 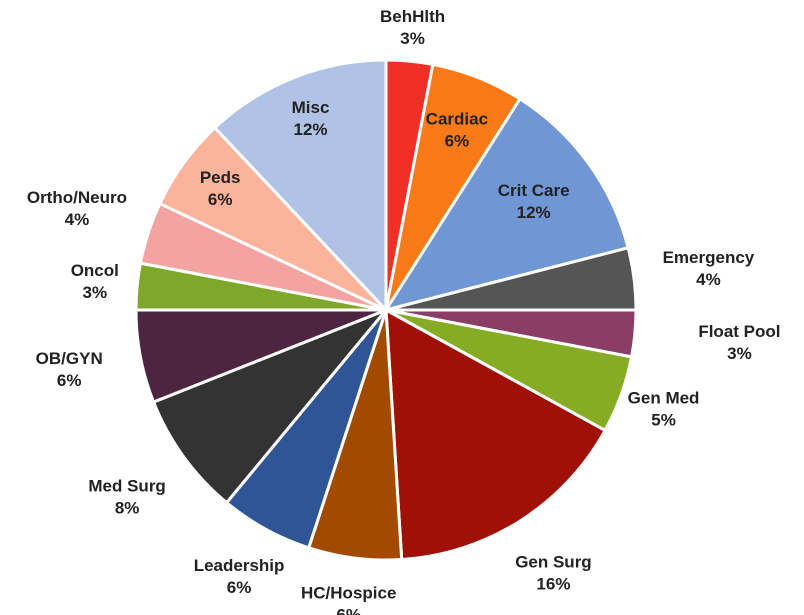 What do you see at coordinates (664, 397) in the screenshot?
I see `slice-name: Gen Med` at bounding box center [664, 397].